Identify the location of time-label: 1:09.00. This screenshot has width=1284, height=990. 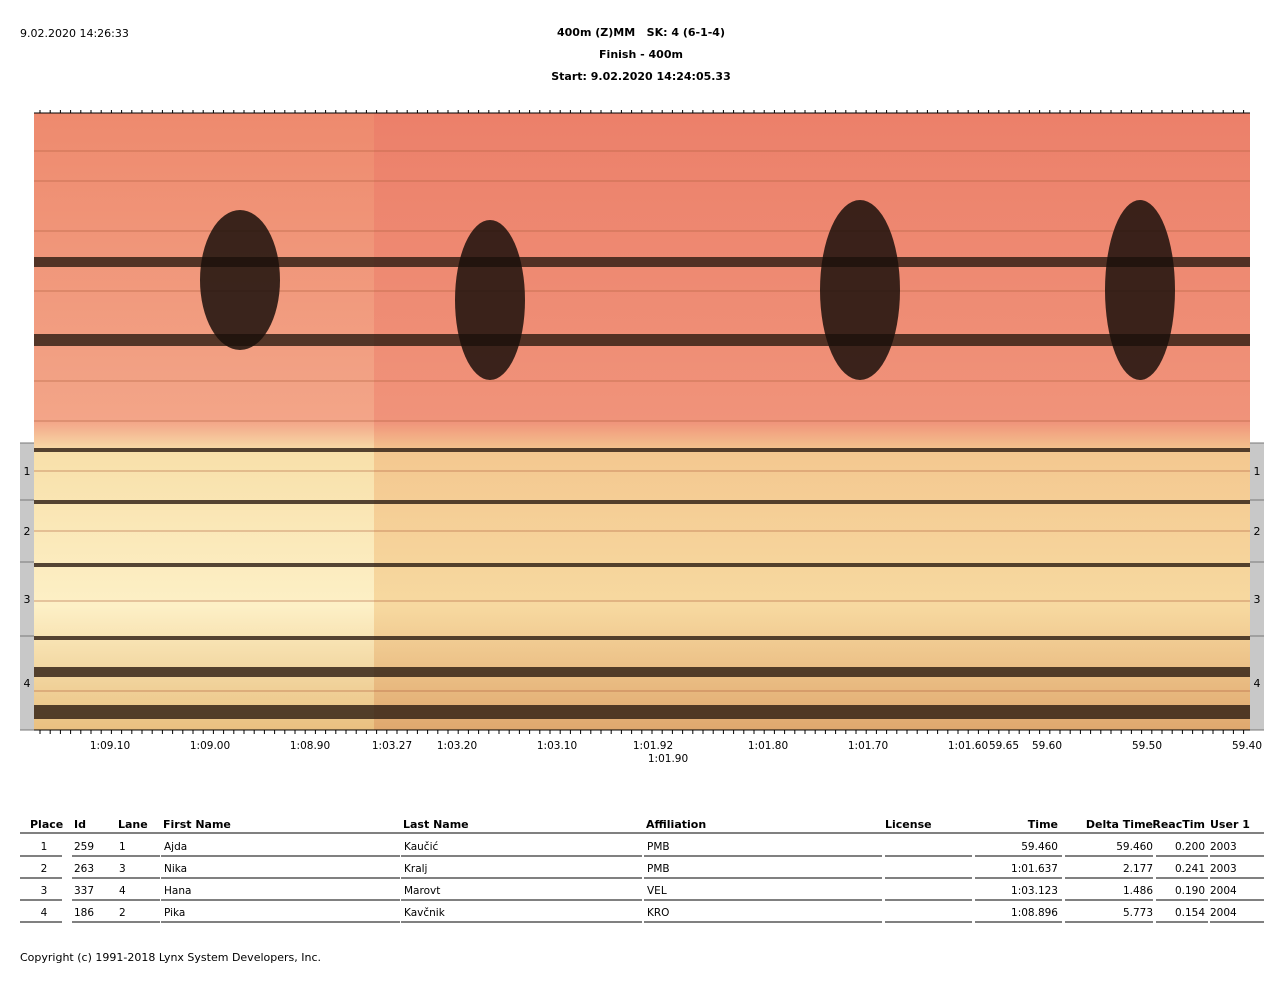
(210, 746).